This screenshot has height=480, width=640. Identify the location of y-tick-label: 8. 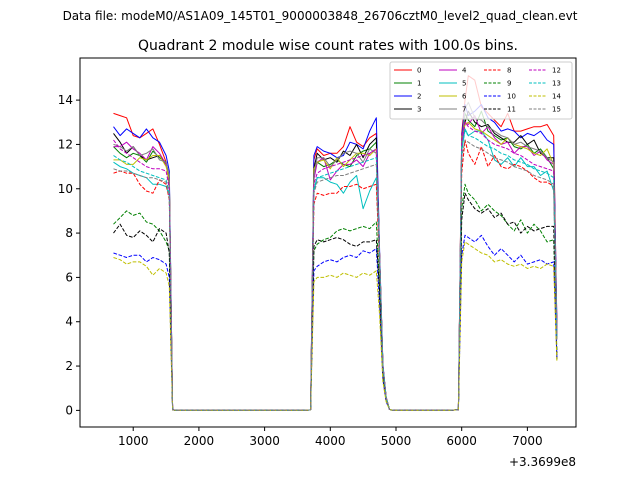
(69, 233).